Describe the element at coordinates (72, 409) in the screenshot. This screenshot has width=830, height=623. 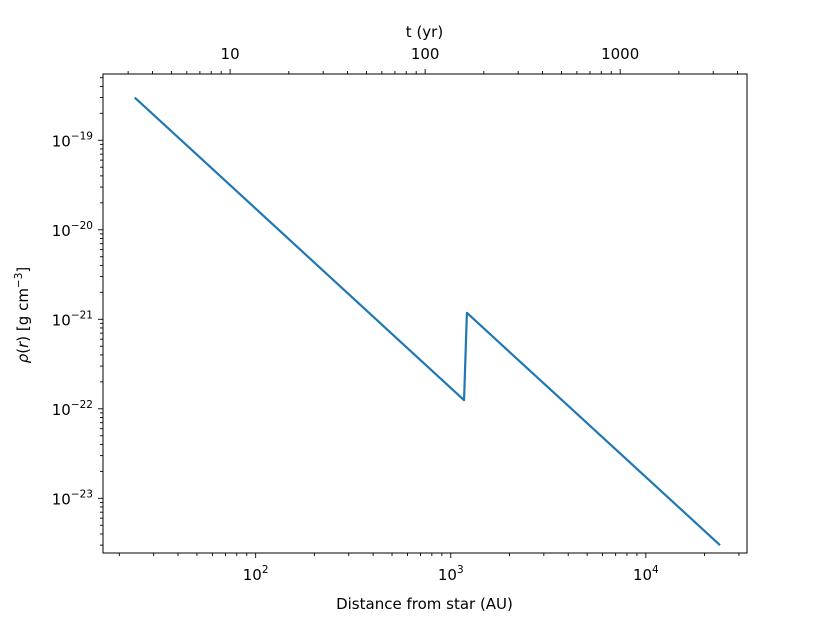
I see `y-tick-label: 10−22` at that location.